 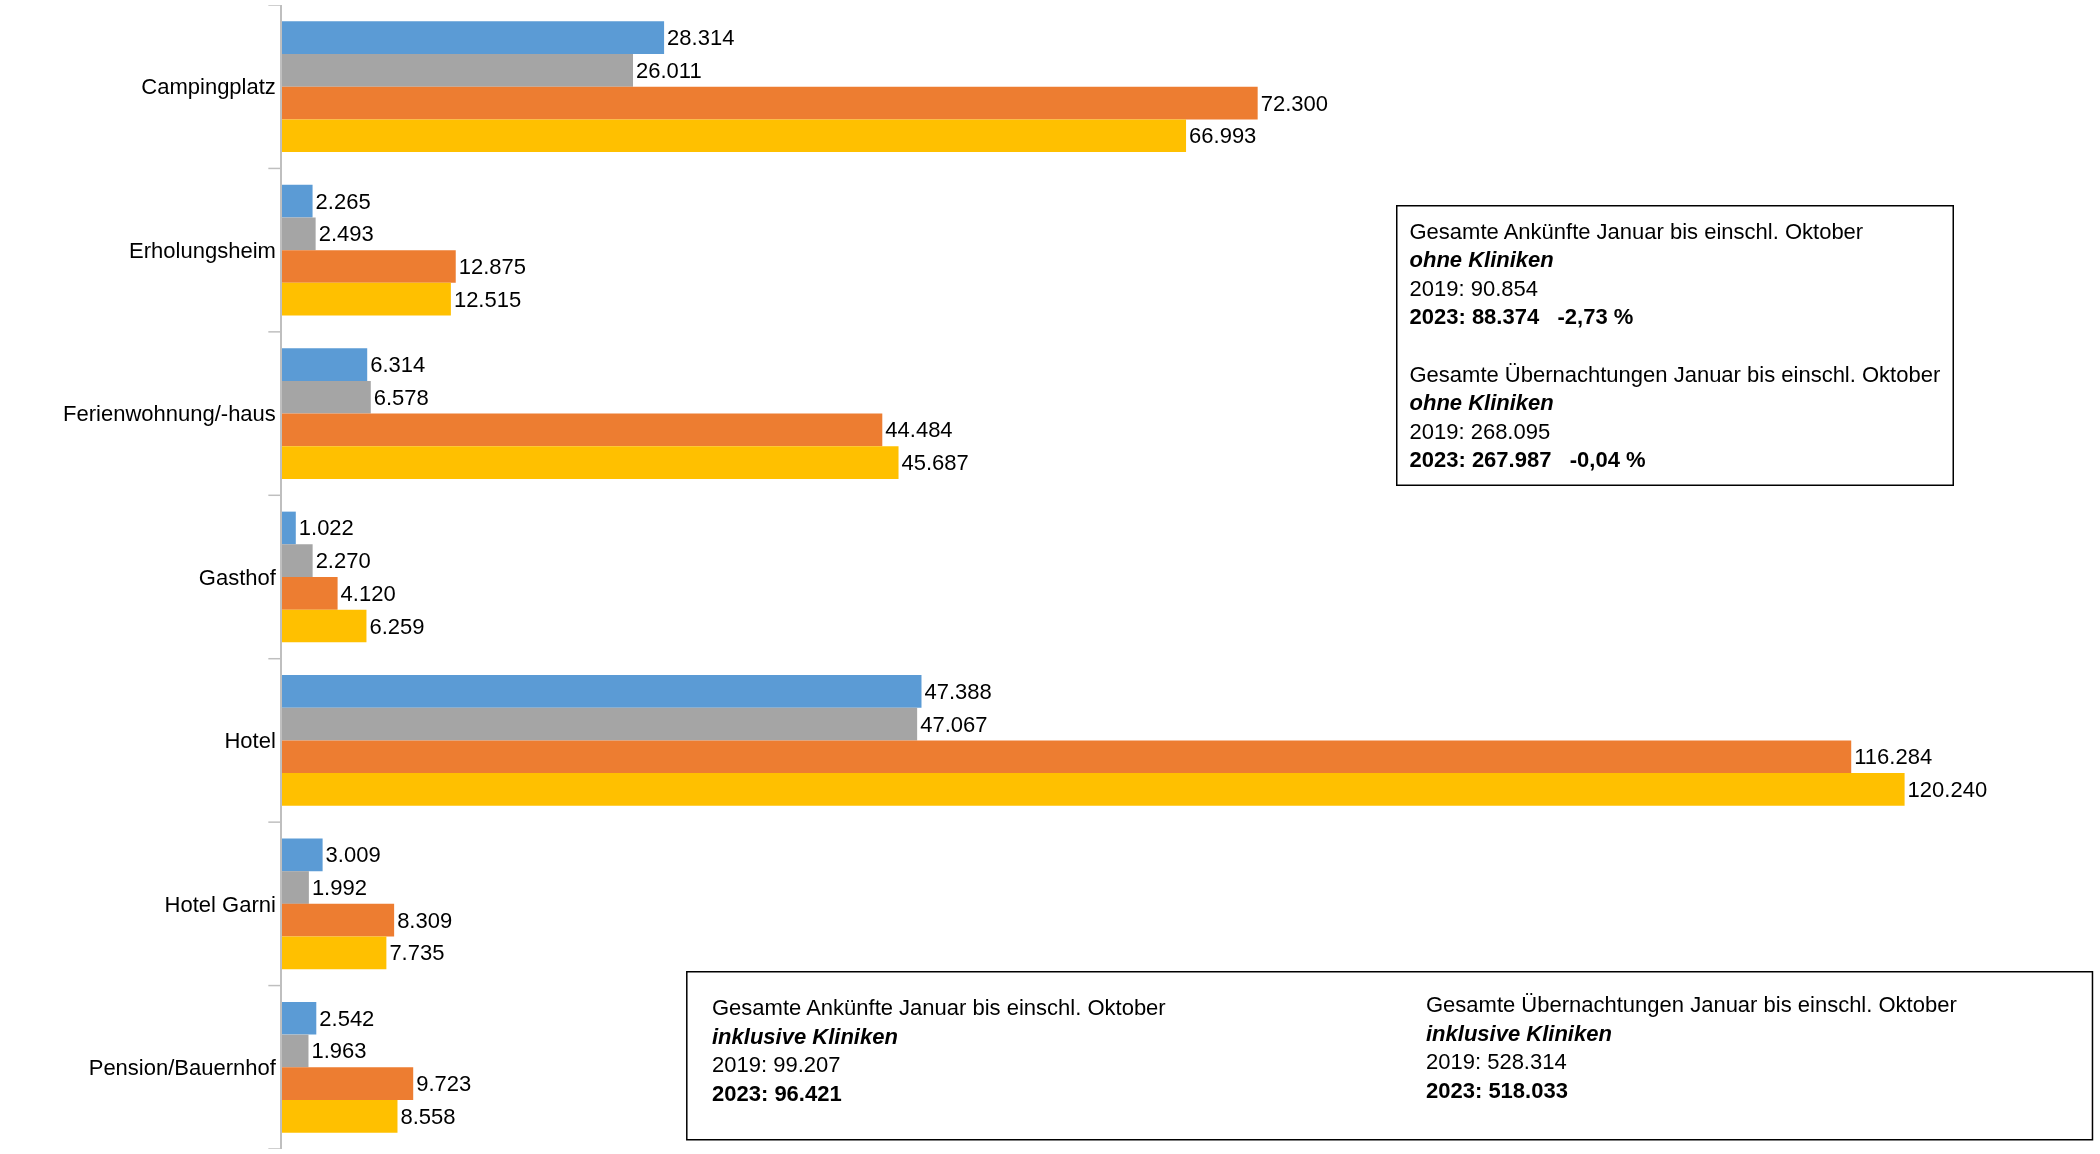 I want to click on data-label: 47.067, so click(x=954, y=724).